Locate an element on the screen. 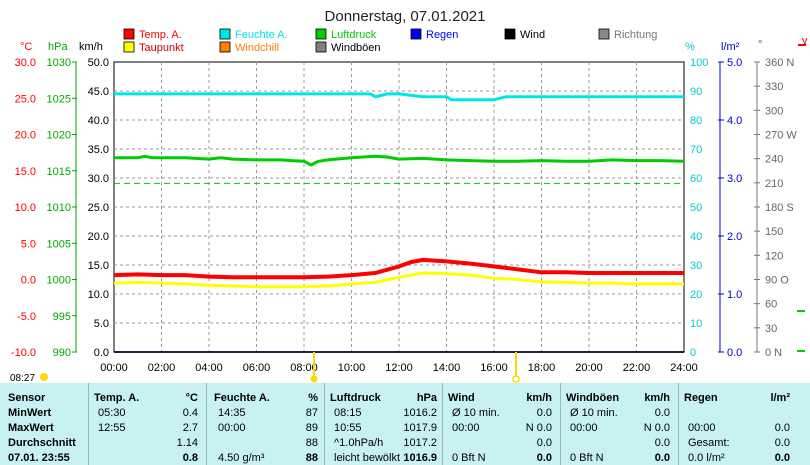 The height and width of the screenshot is (465, 810). press-tick-label: 990 is located at coordinates (62, 353).